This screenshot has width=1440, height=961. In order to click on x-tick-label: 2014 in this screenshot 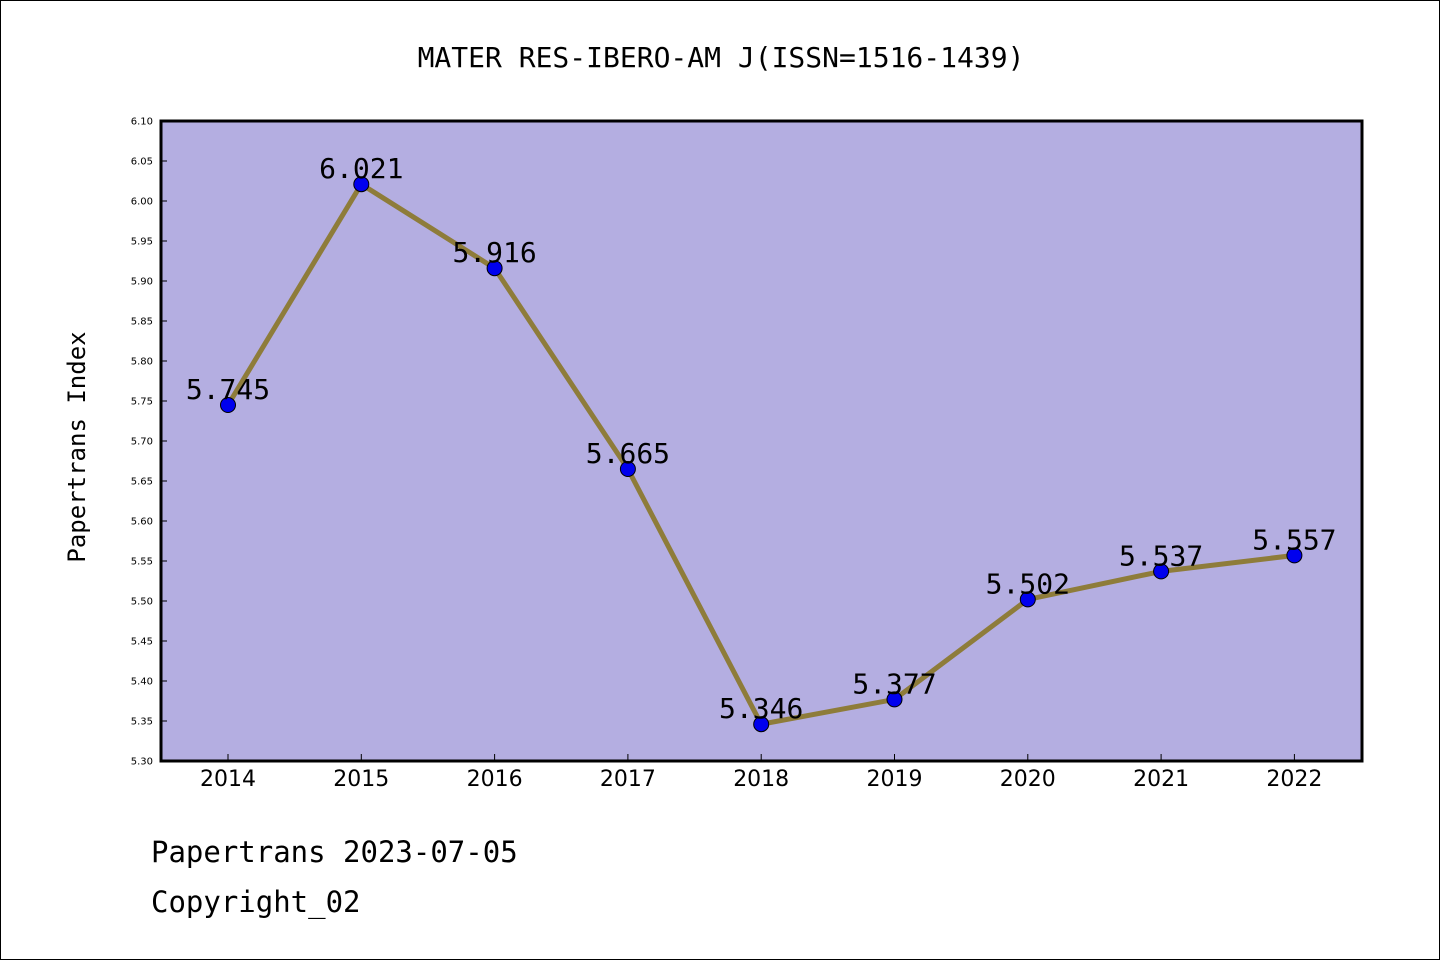, I will do `click(228, 779)`.